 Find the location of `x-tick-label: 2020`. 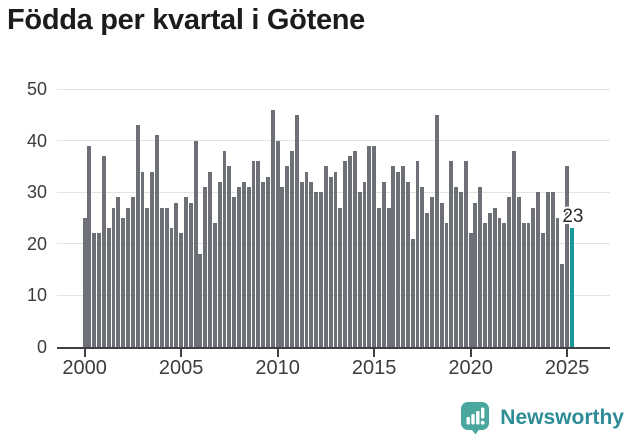

x-tick-label: 2020 is located at coordinates (470, 368).